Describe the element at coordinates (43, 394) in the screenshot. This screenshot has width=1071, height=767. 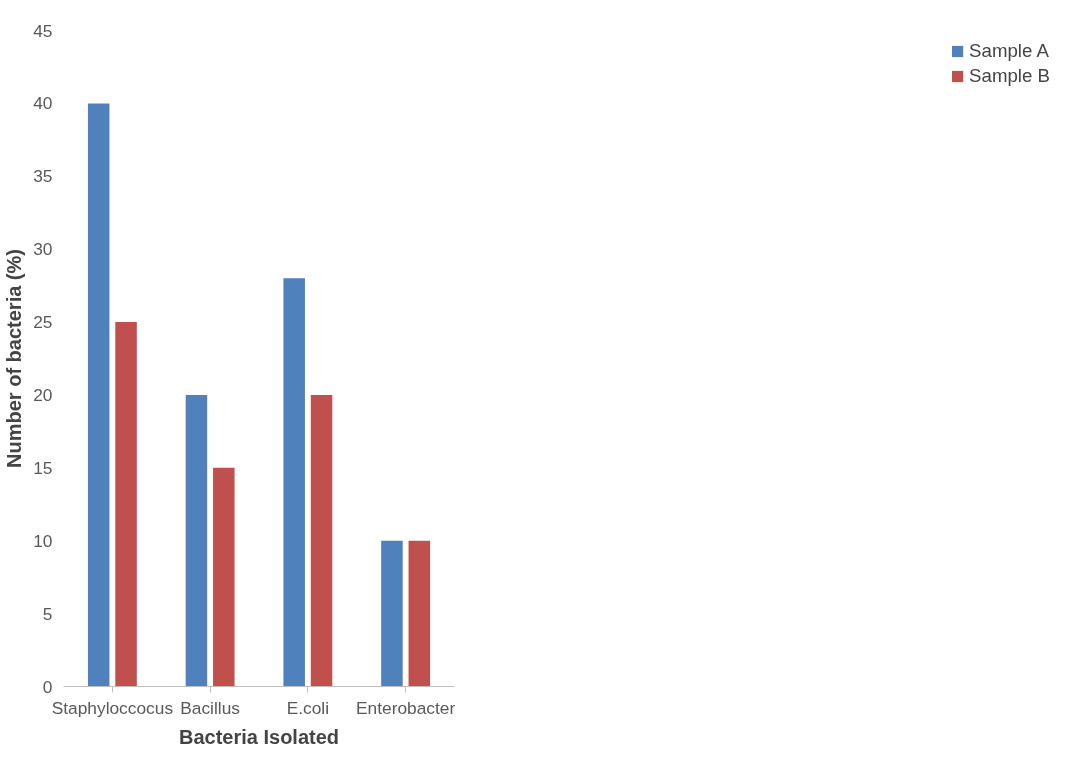
I see `y-tick-label: 20` at that location.